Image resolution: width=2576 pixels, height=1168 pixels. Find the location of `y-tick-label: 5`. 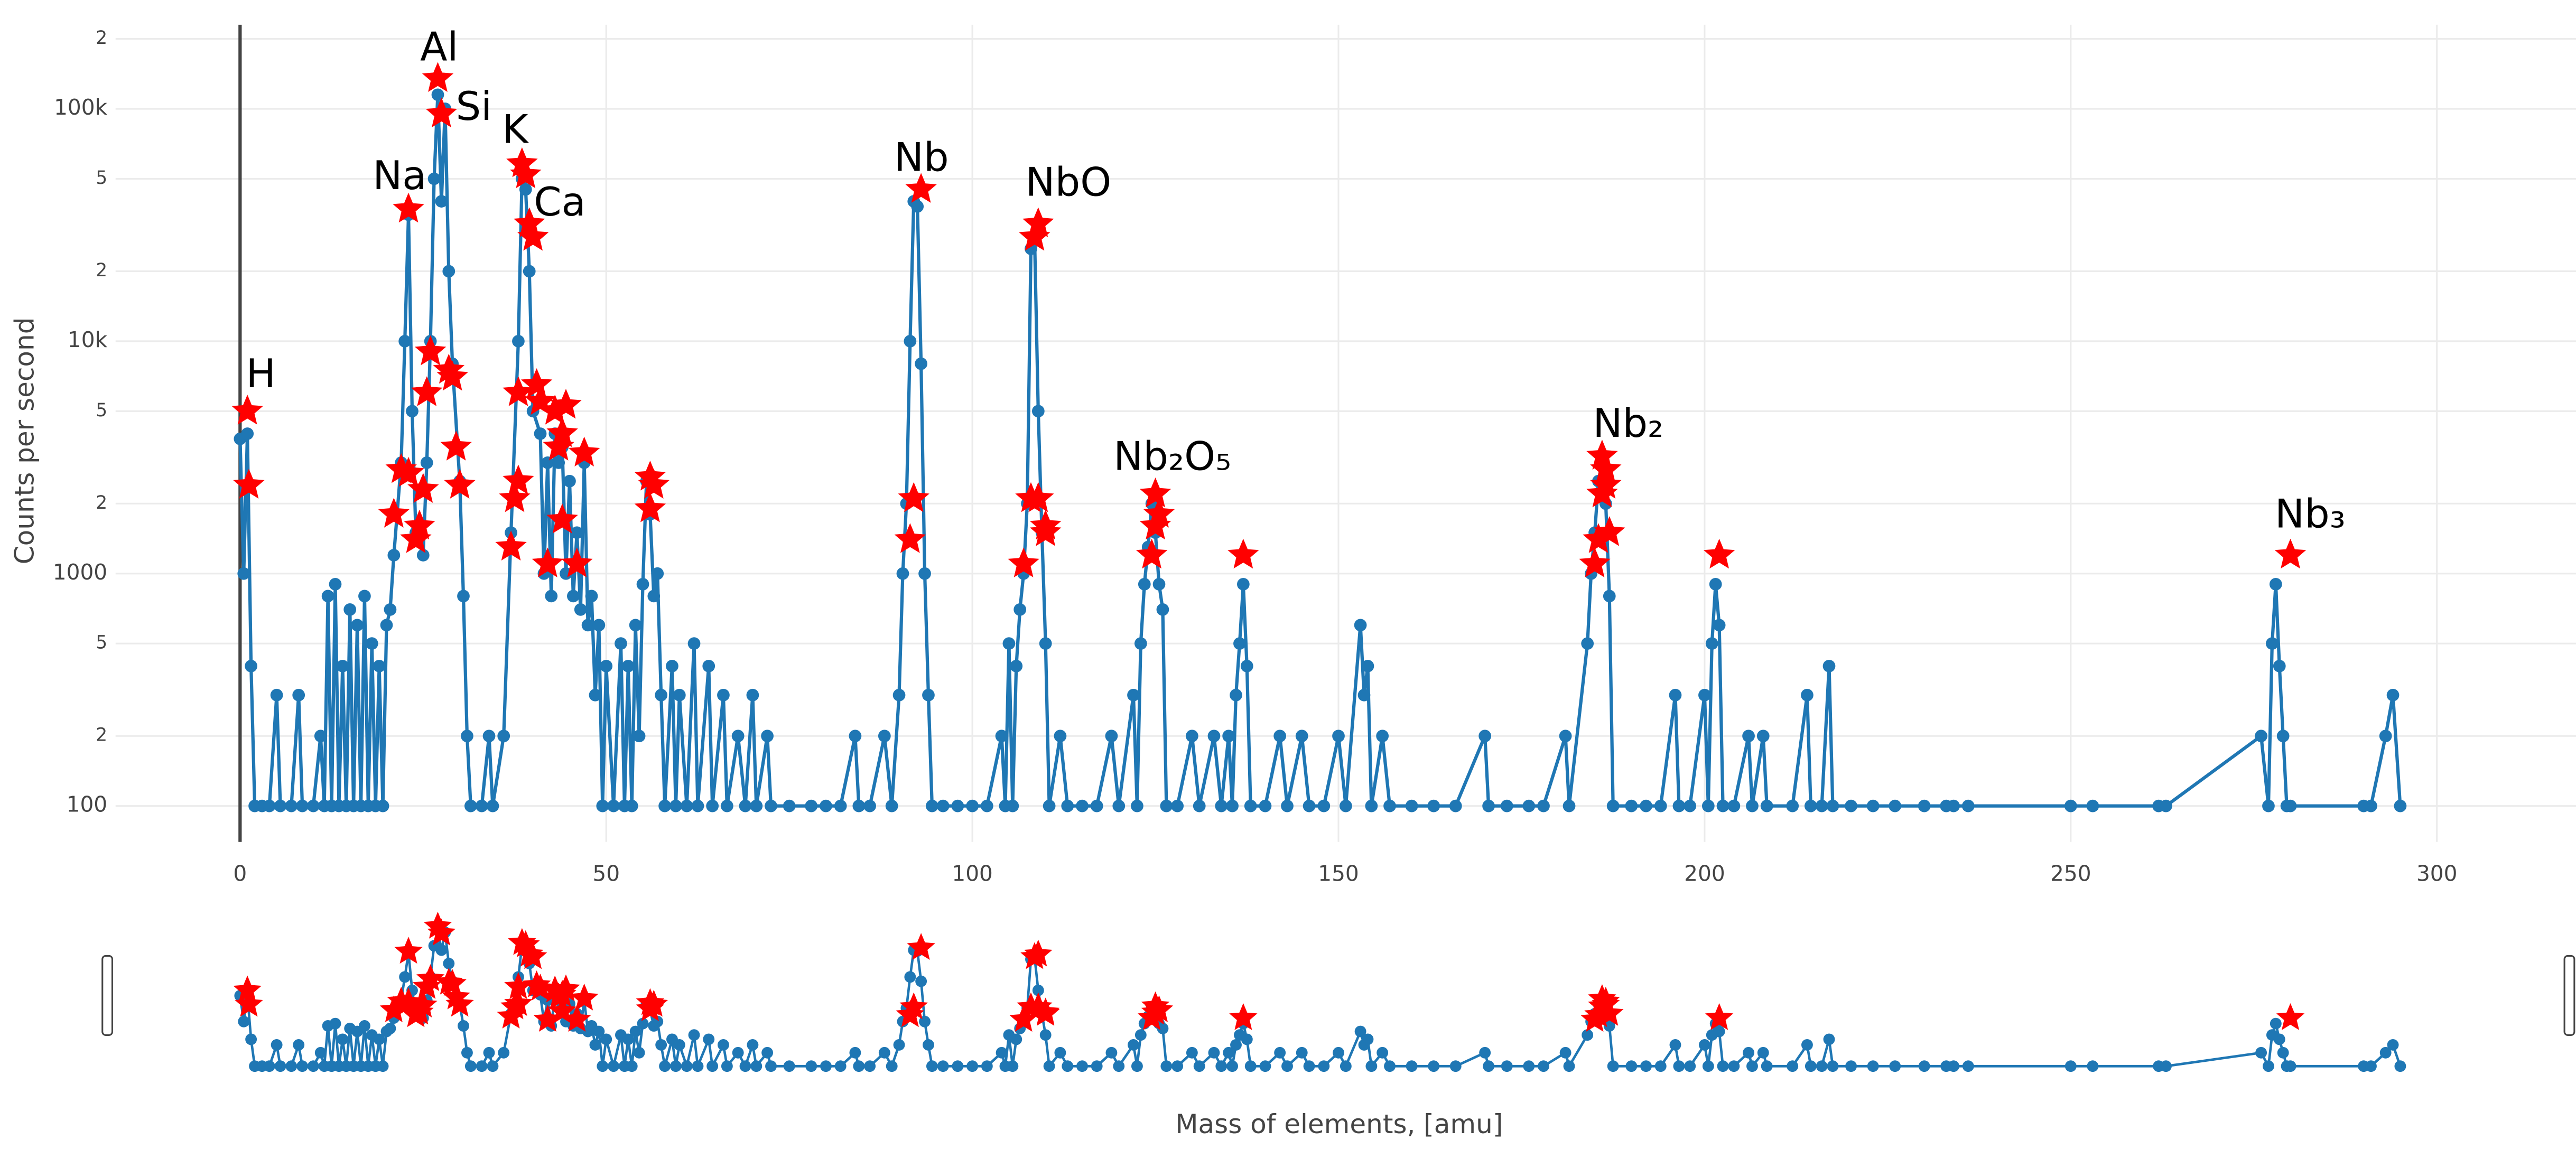

y-tick-label: 5 is located at coordinates (101, 642).